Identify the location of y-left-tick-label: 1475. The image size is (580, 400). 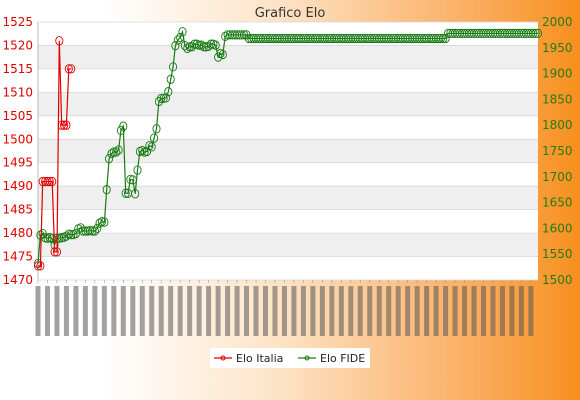
(17, 257).